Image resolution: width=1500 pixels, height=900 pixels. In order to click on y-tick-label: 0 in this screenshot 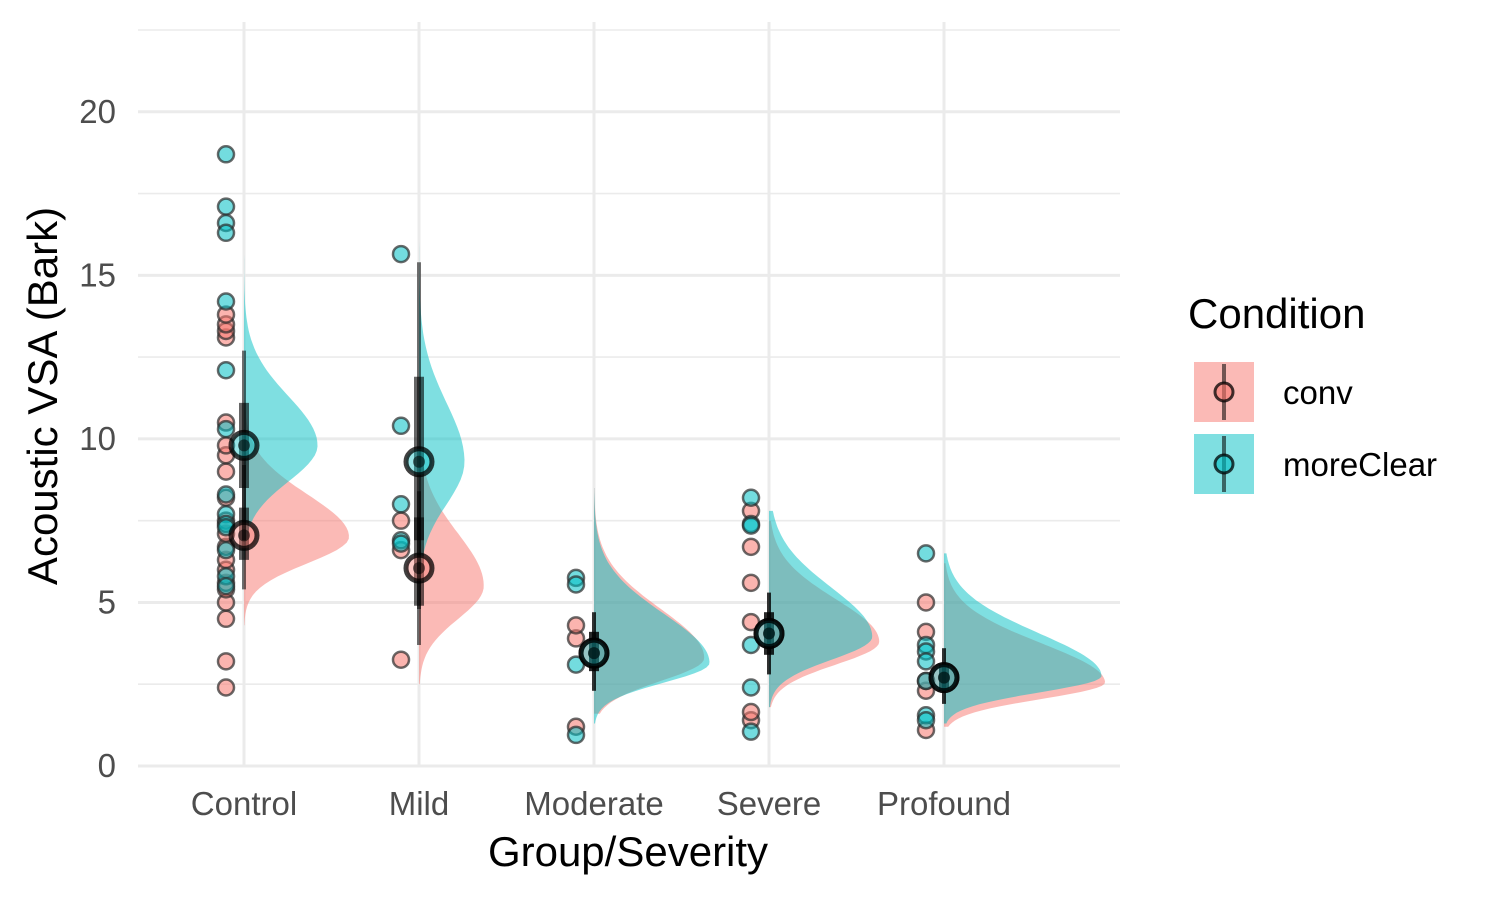, I will do `click(107, 765)`.